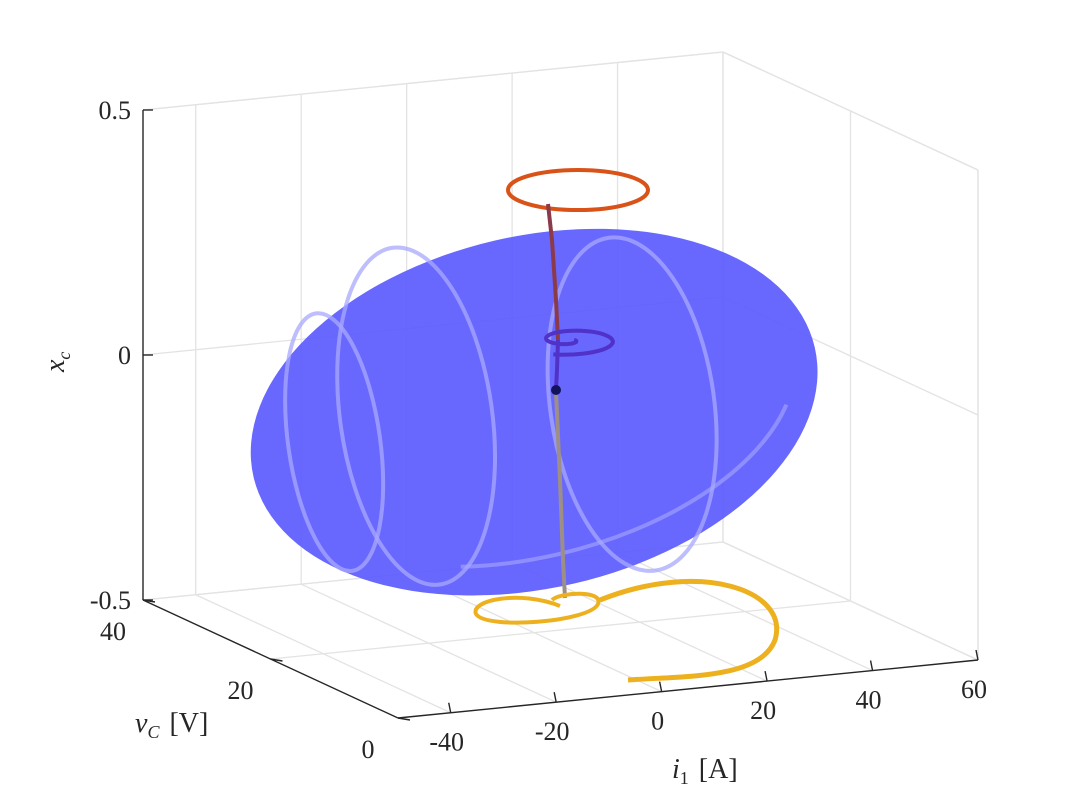 This screenshot has height=810, width=1080. What do you see at coordinates (763, 710) in the screenshot?
I see `x-tick-label: 20` at bounding box center [763, 710].